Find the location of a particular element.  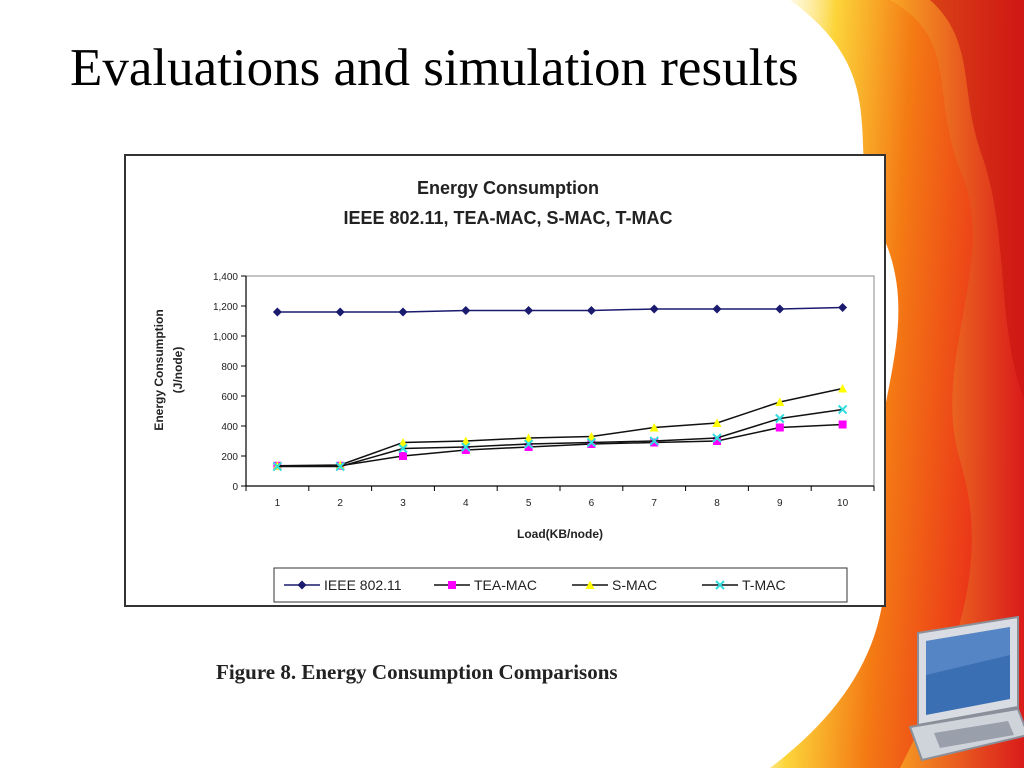

y-axis-label: Energy Consumption is located at coordinates (159, 369).